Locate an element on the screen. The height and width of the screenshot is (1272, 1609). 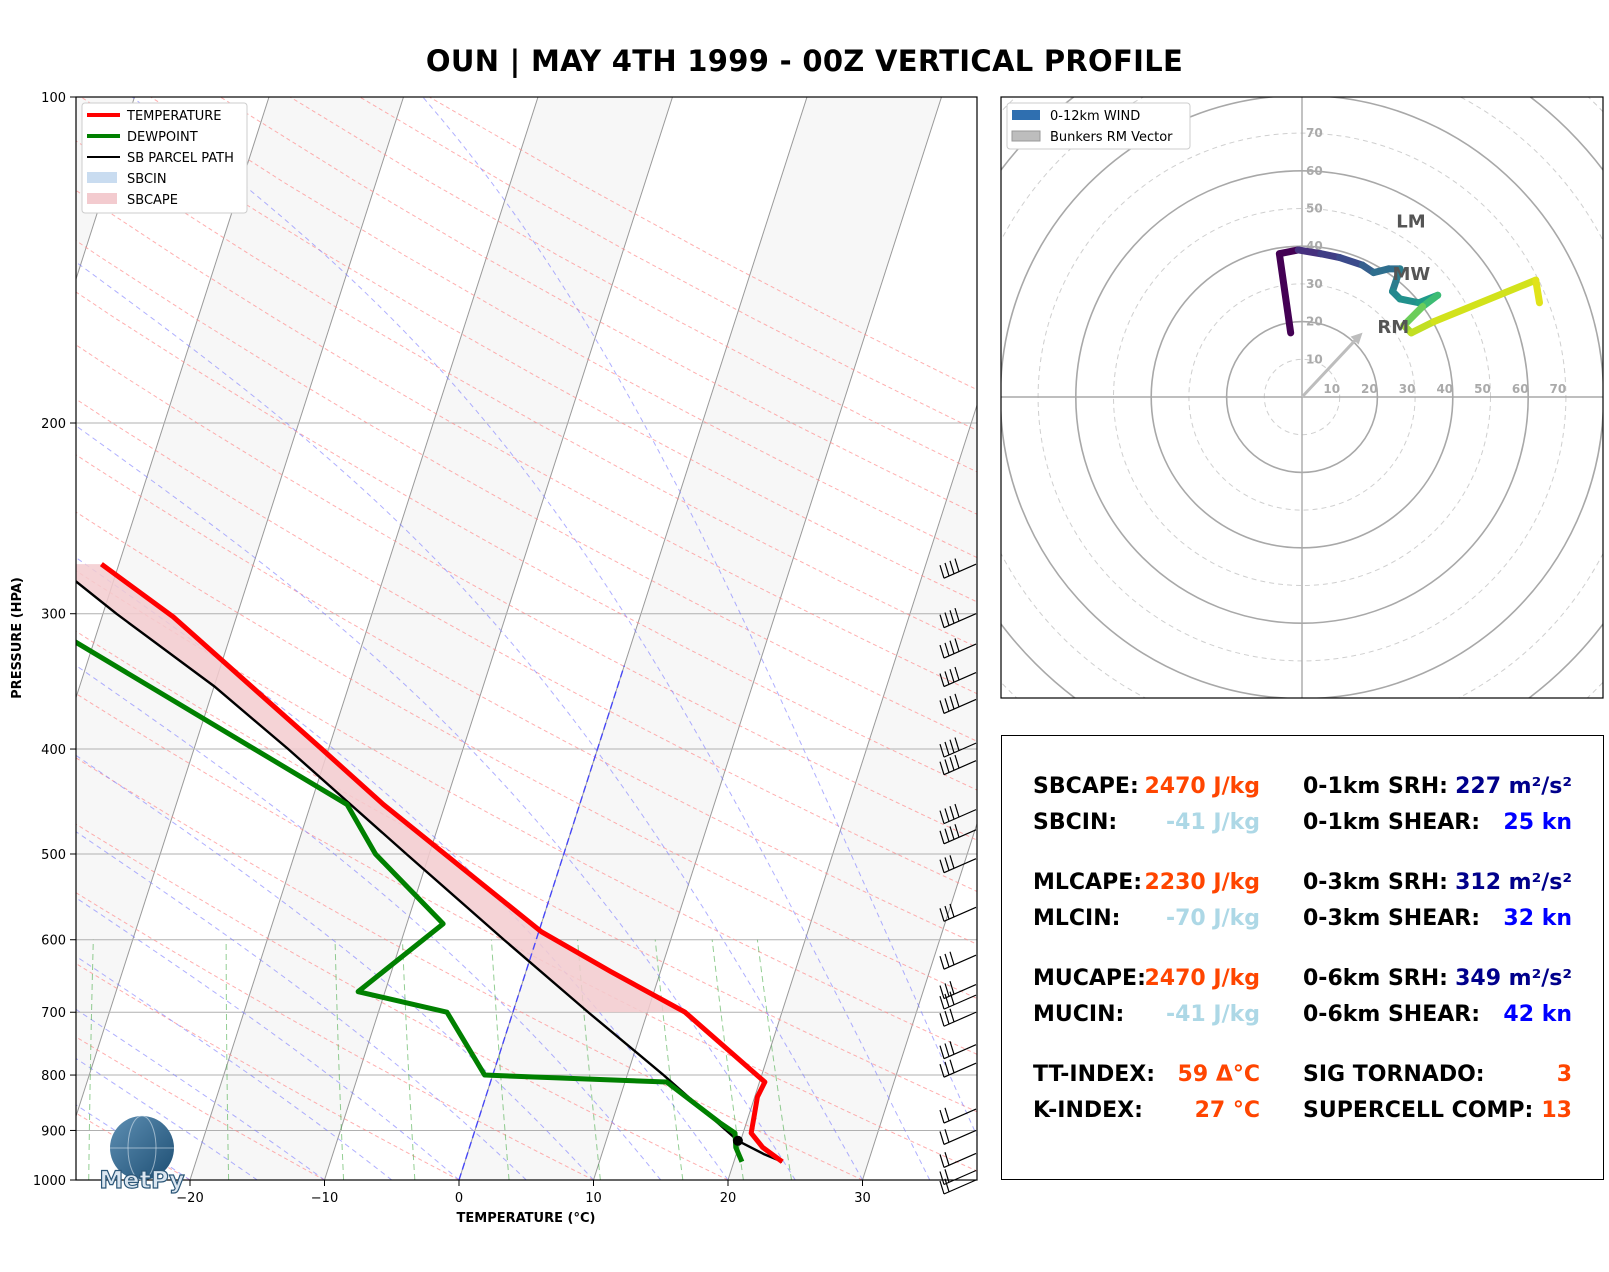
hodo-ring-label: 50 is located at coordinates (1482, 389).